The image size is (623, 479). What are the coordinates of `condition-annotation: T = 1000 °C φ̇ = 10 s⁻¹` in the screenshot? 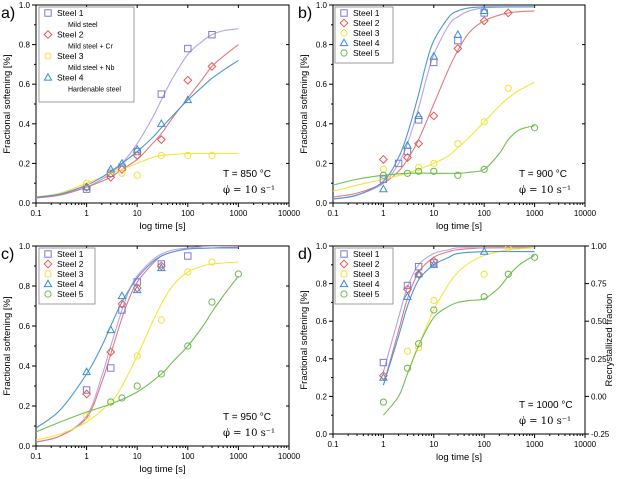 It's located at (546, 413).